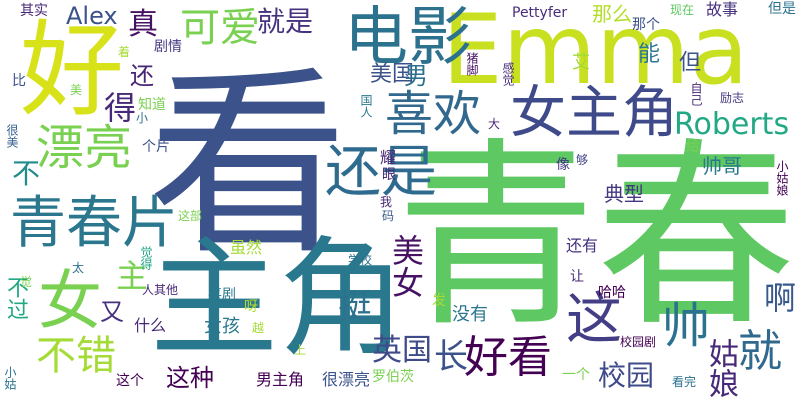 This screenshot has width=800, height=400. Describe the element at coordinates (19, 81) in the screenshot. I see `word: 比` at that location.